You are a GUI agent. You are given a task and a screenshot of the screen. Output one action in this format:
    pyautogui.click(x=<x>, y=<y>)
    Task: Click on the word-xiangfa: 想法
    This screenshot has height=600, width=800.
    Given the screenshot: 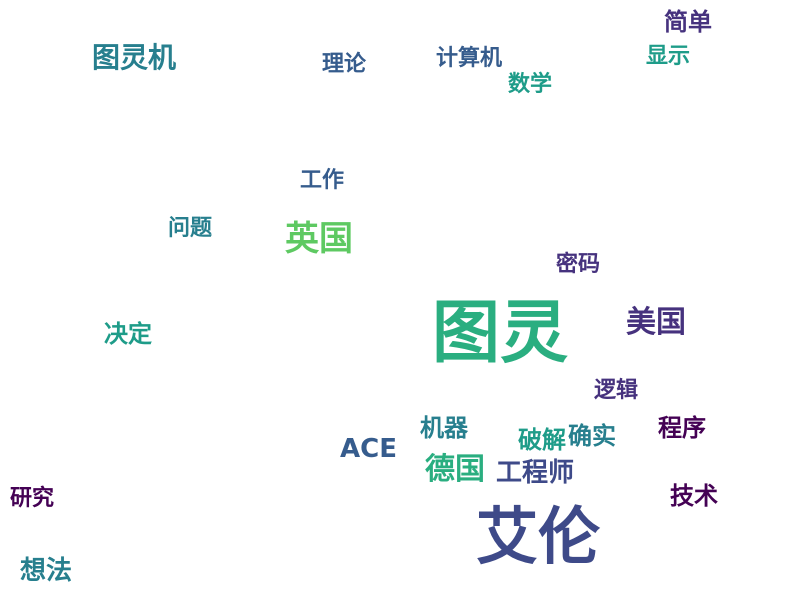 What is the action you would take?
    pyautogui.click(x=46, y=571)
    